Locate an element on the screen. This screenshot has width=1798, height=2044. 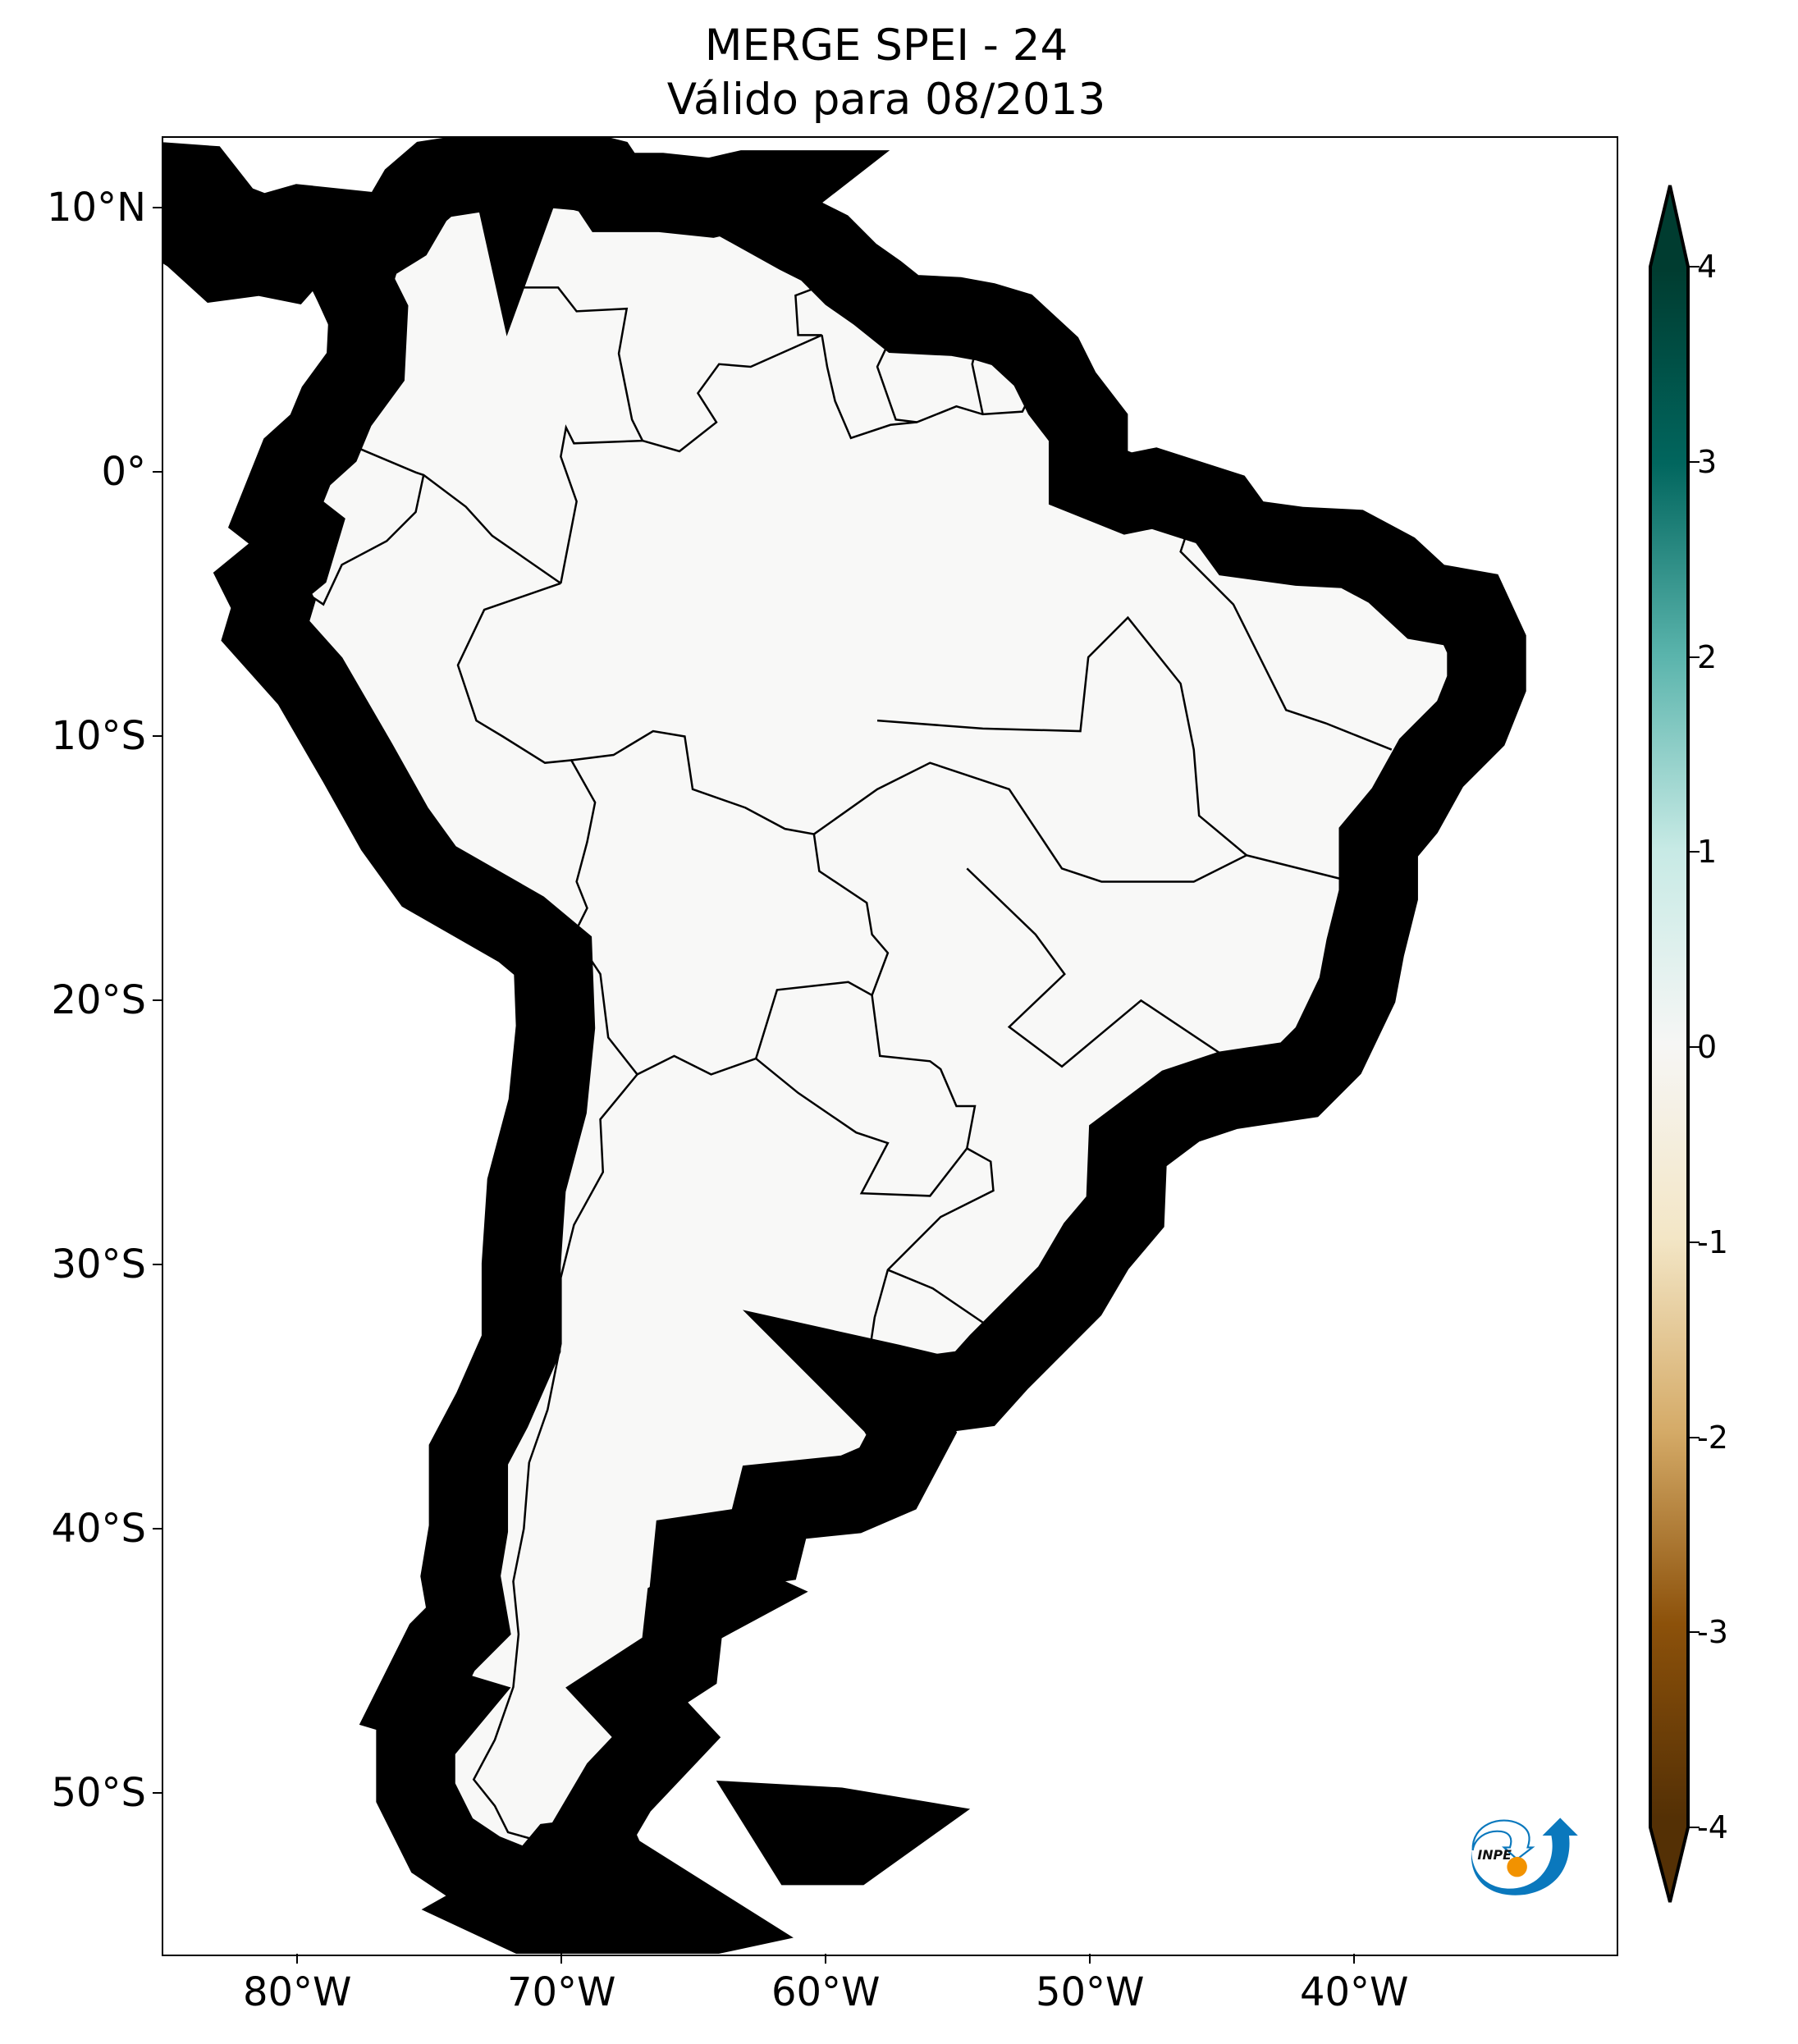
colorbar-body is located at coordinates (1669, 1044).